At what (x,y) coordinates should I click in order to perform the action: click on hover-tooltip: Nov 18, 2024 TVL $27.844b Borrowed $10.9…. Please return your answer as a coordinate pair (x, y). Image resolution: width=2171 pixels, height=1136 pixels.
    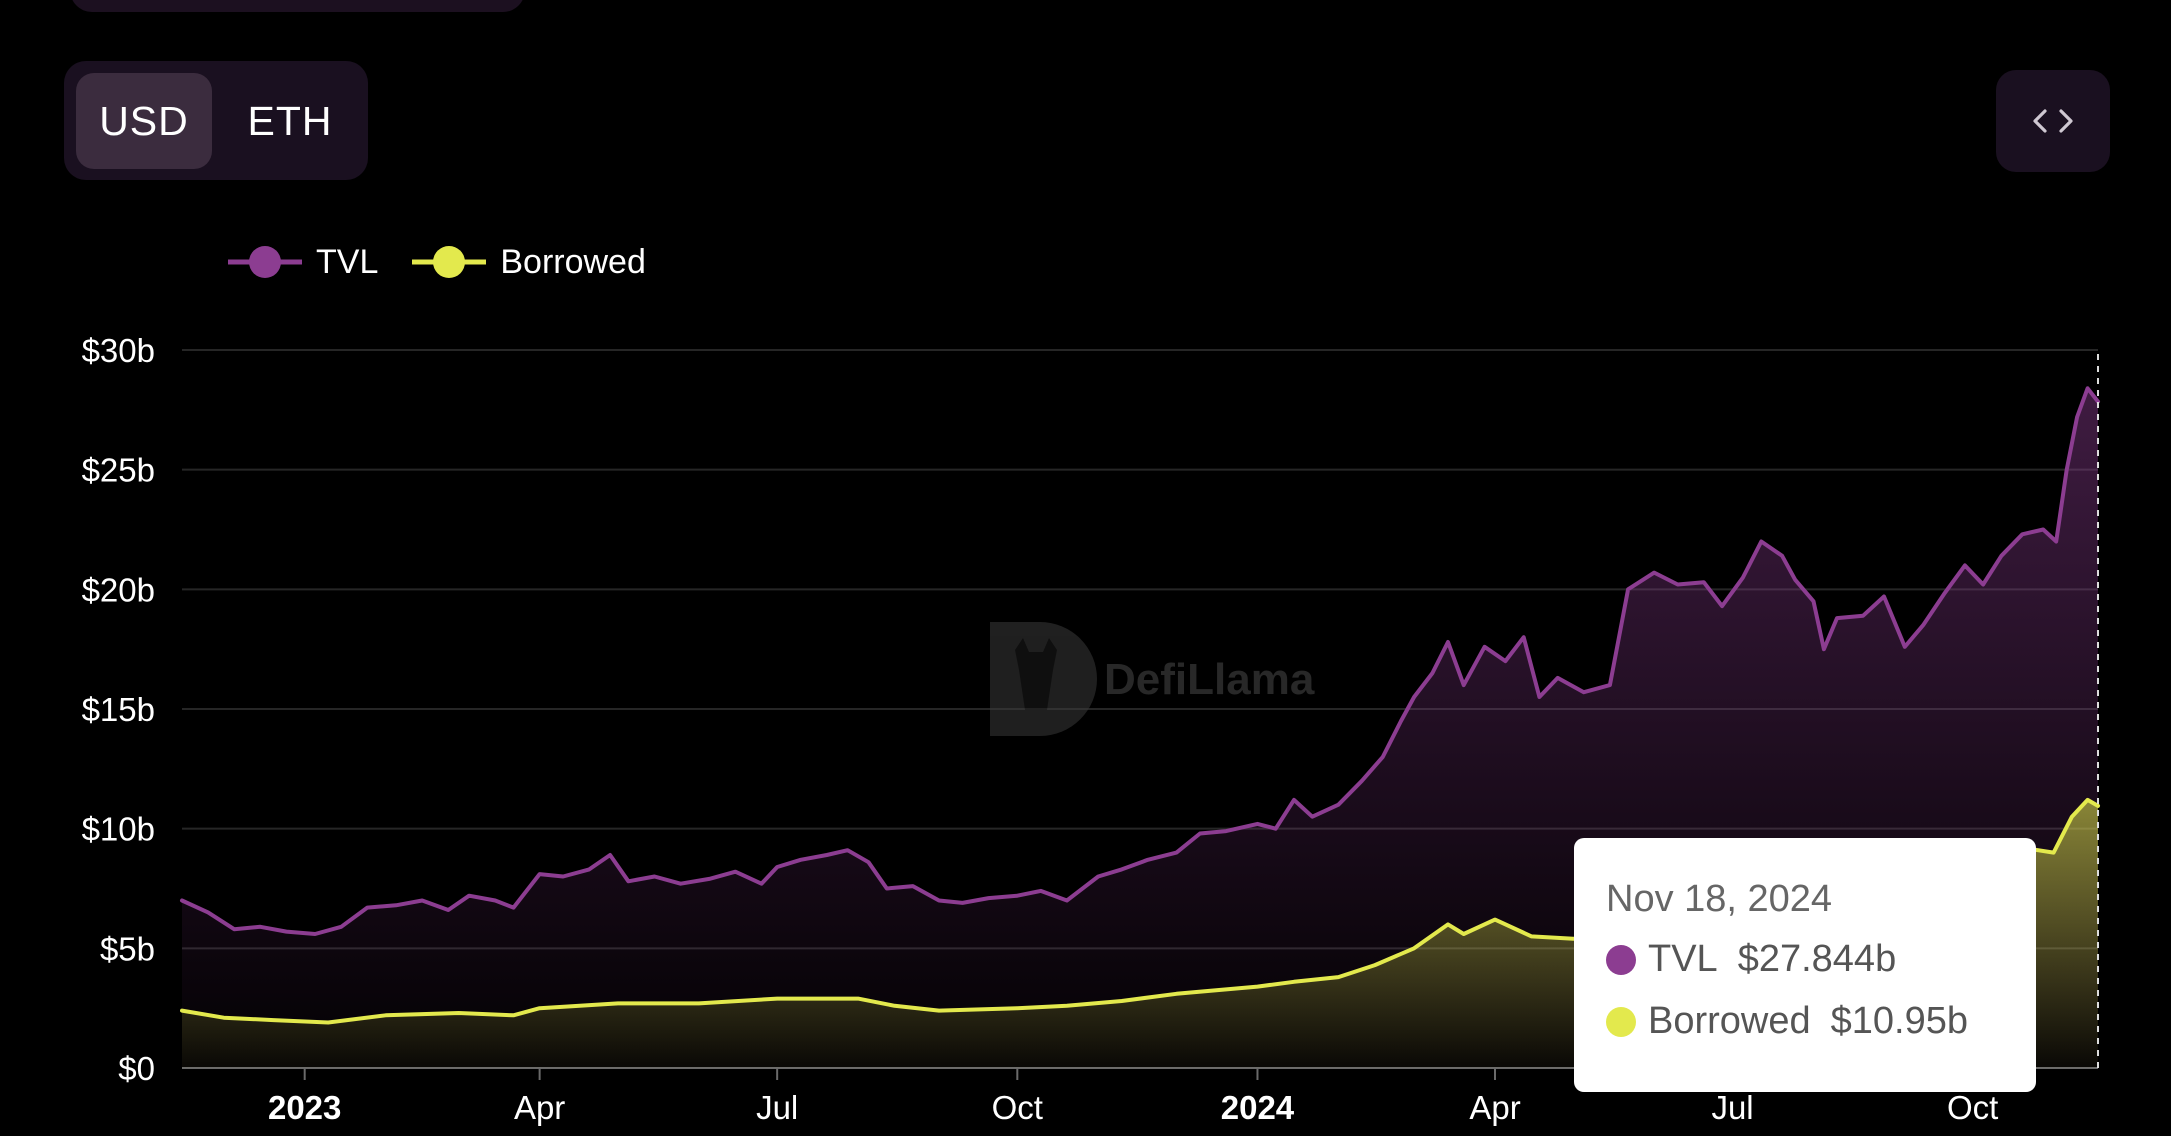
    Looking at the image, I should click on (1805, 965).